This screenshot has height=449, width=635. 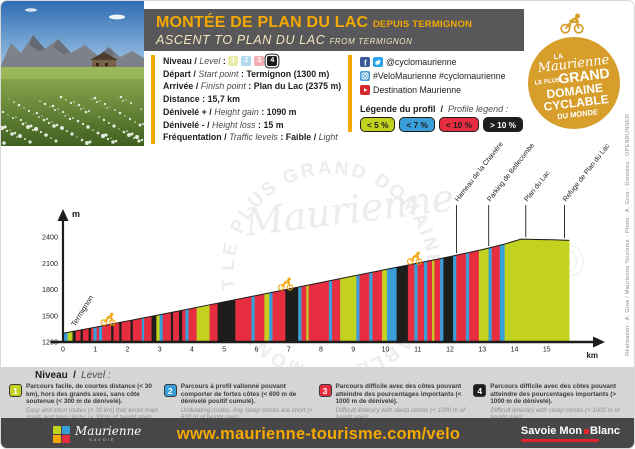 What do you see at coordinates (537, 186) in the screenshot?
I see `waypoint-label: Plan du Lac` at bounding box center [537, 186].